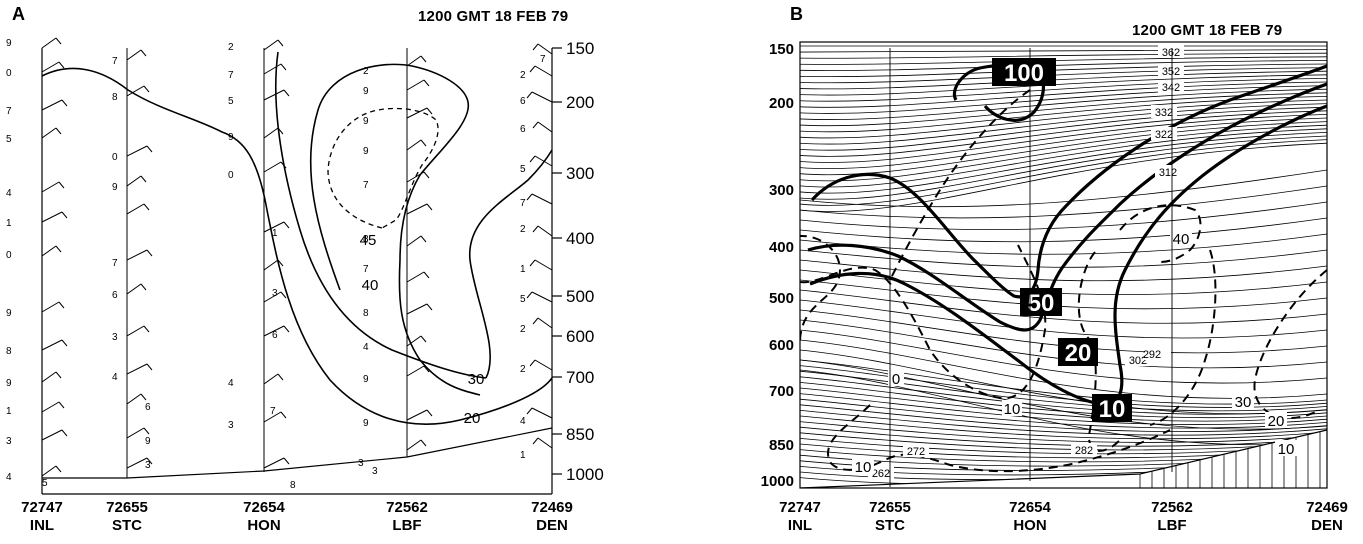  I want to click on panel-b-time: 1200 GMT 18 FEB 79, so click(1207, 30).